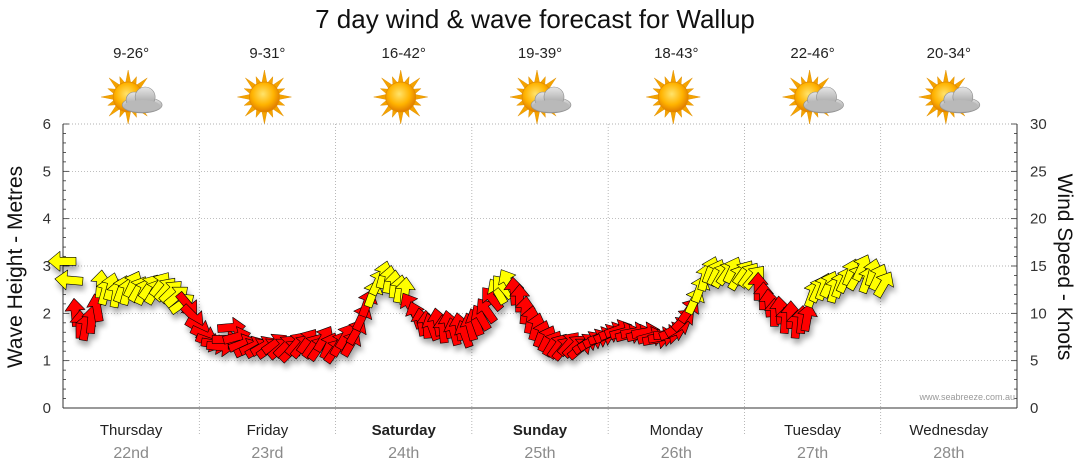  What do you see at coordinates (948, 453) in the screenshot?
I see `day-date: 28th` at bounding box center [948, 453].